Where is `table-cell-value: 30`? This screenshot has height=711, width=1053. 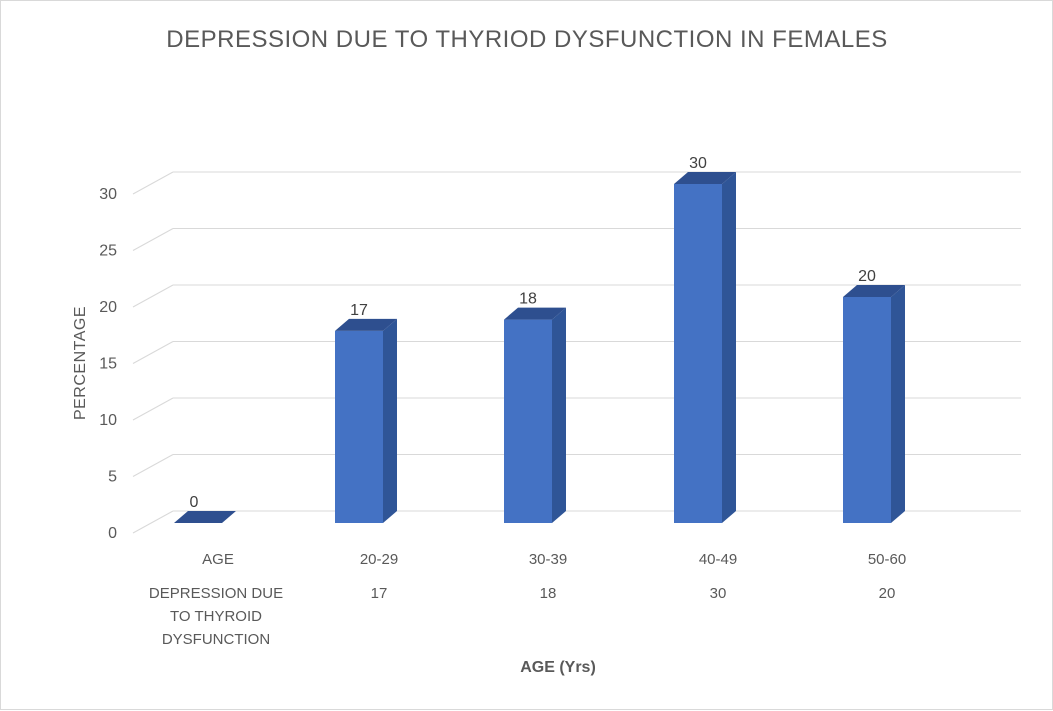
table-cell-value: 30 is located at coordinates (718, 593).